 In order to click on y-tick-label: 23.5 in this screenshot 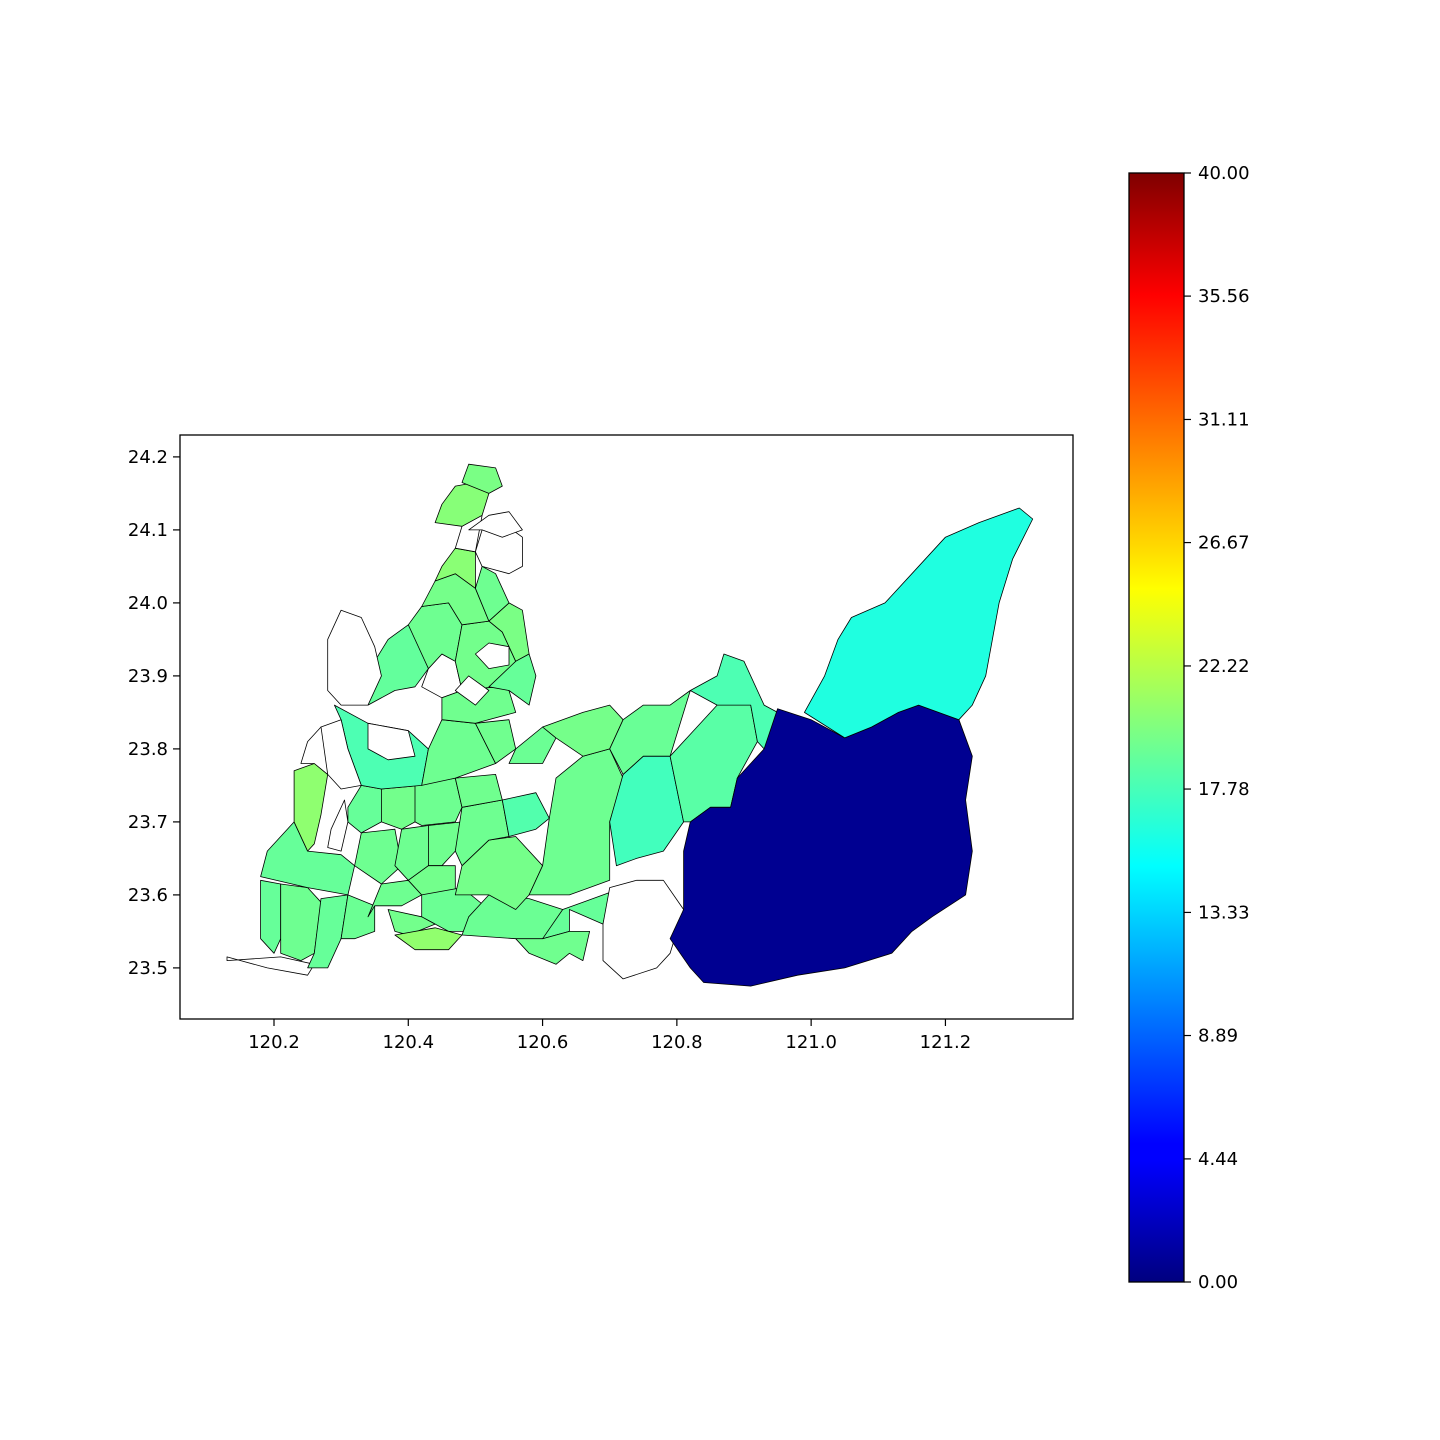, I will do `click(148, 968)`.